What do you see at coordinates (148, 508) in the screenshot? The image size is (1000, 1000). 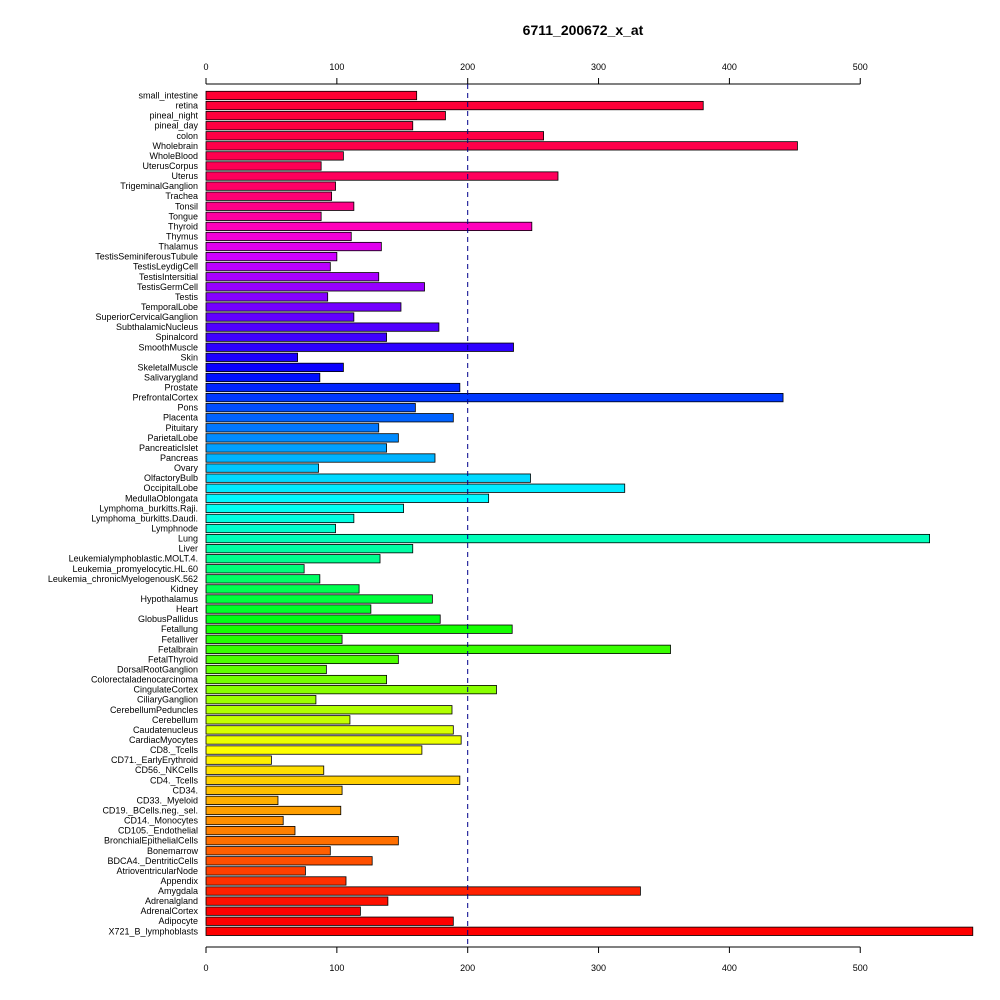 I see `category-label: Lymphoma_burkitts.Raji.` at bounding box center [148, 508].